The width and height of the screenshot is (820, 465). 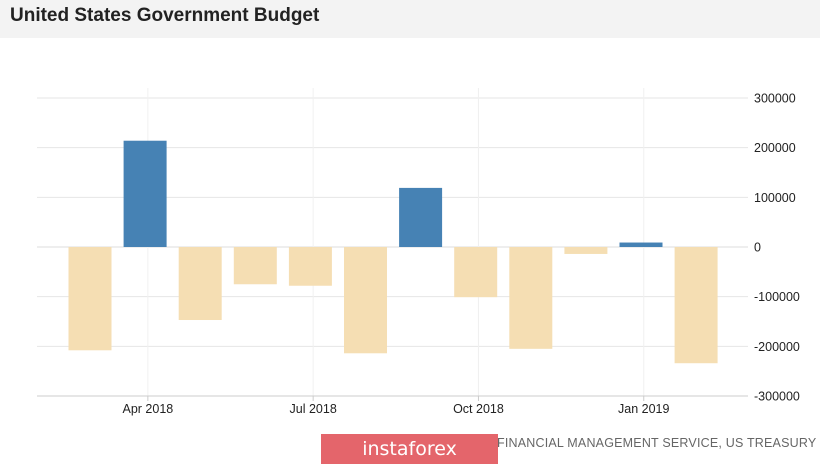 What do you see at coordinates (643, 409) in the screenshot?
I see `x-tick-label: Jan 2019` at bounding box center [643, 409].